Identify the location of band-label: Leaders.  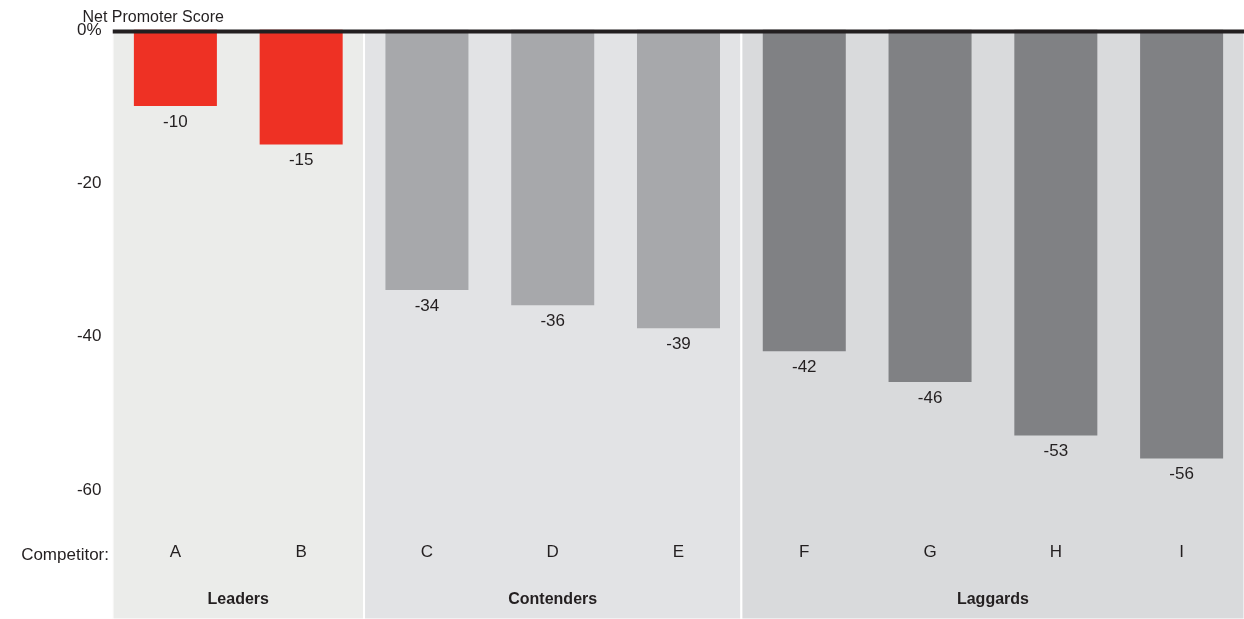
(238, 599).